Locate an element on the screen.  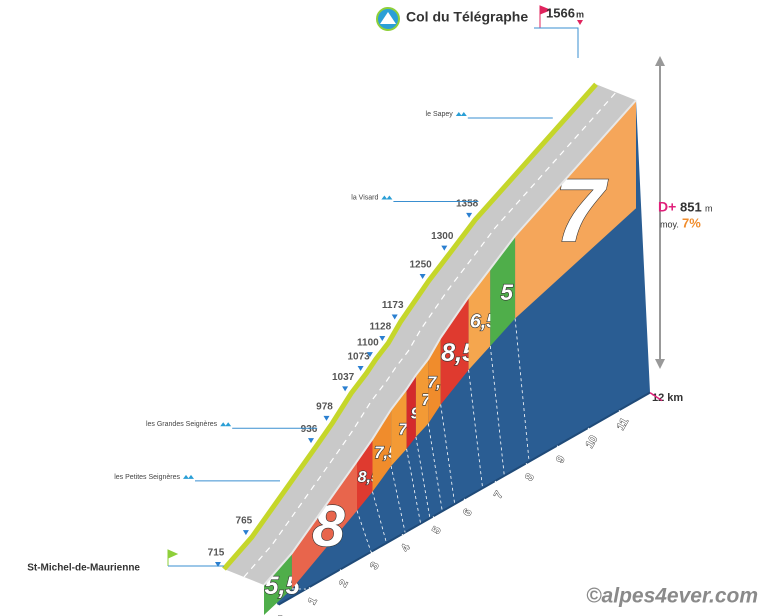
start-altitude-label: 715 is located at coordinates (216, 553).